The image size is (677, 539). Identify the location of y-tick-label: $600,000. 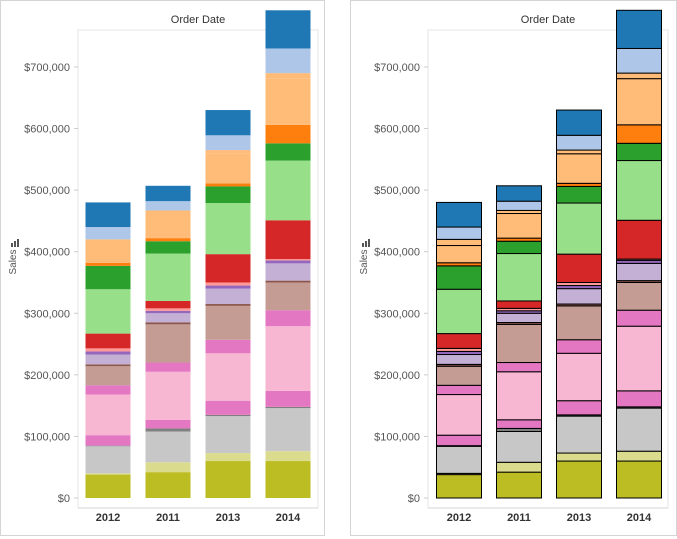
(47, 130).